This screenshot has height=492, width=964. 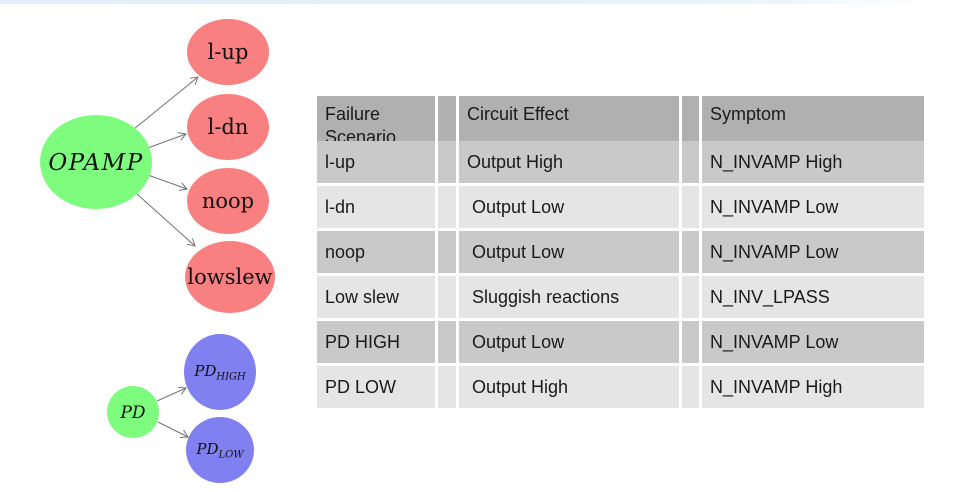 I want to click on node-label-noop: noop, so click(x=228, y=201).